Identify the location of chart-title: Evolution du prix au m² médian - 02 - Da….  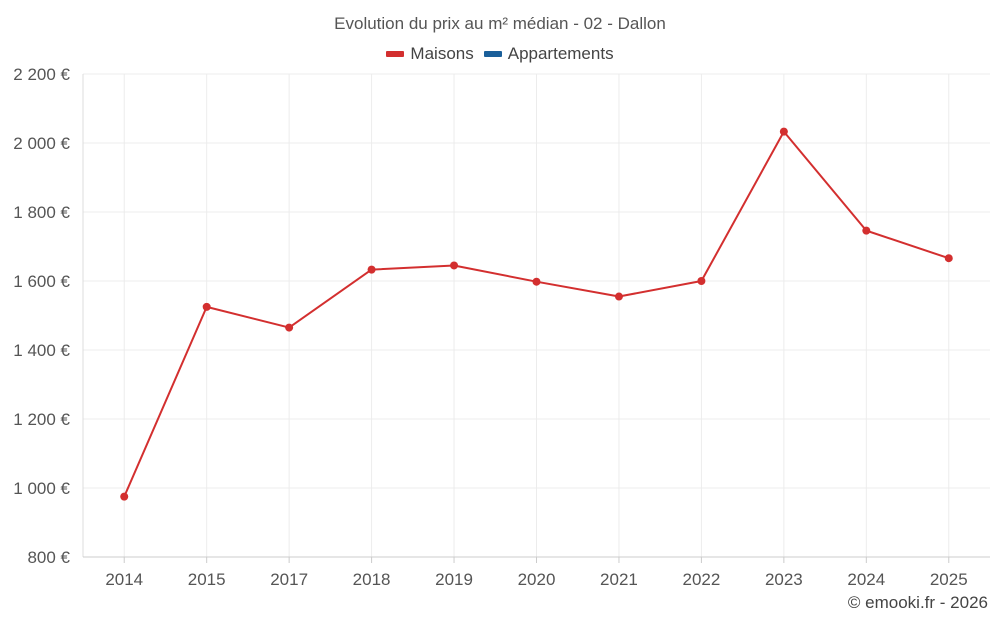
(500, 23).